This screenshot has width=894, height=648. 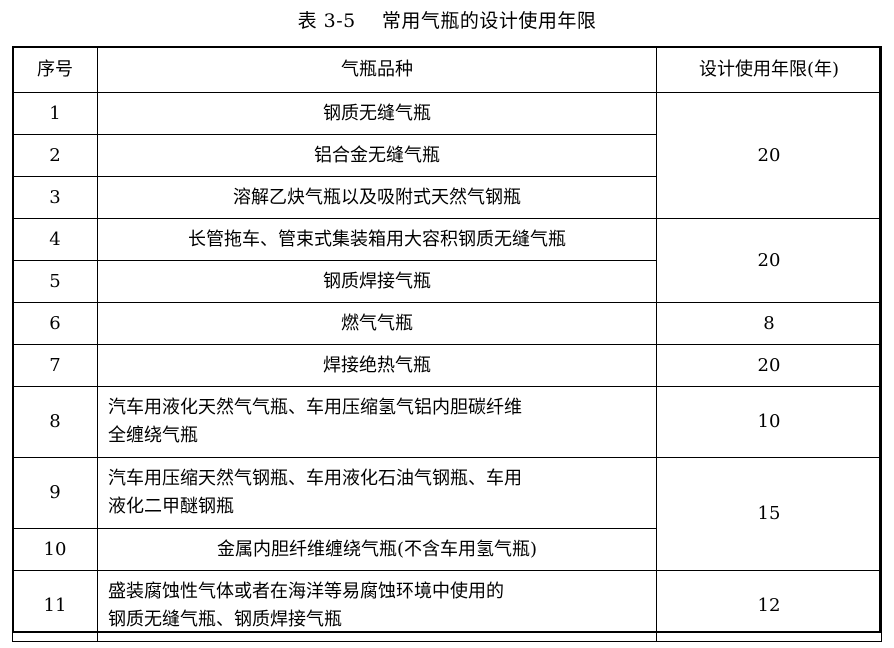 I want to click on cylinder-kind-cell: 钢质无缝气瓶, so click(x=377, y=113).